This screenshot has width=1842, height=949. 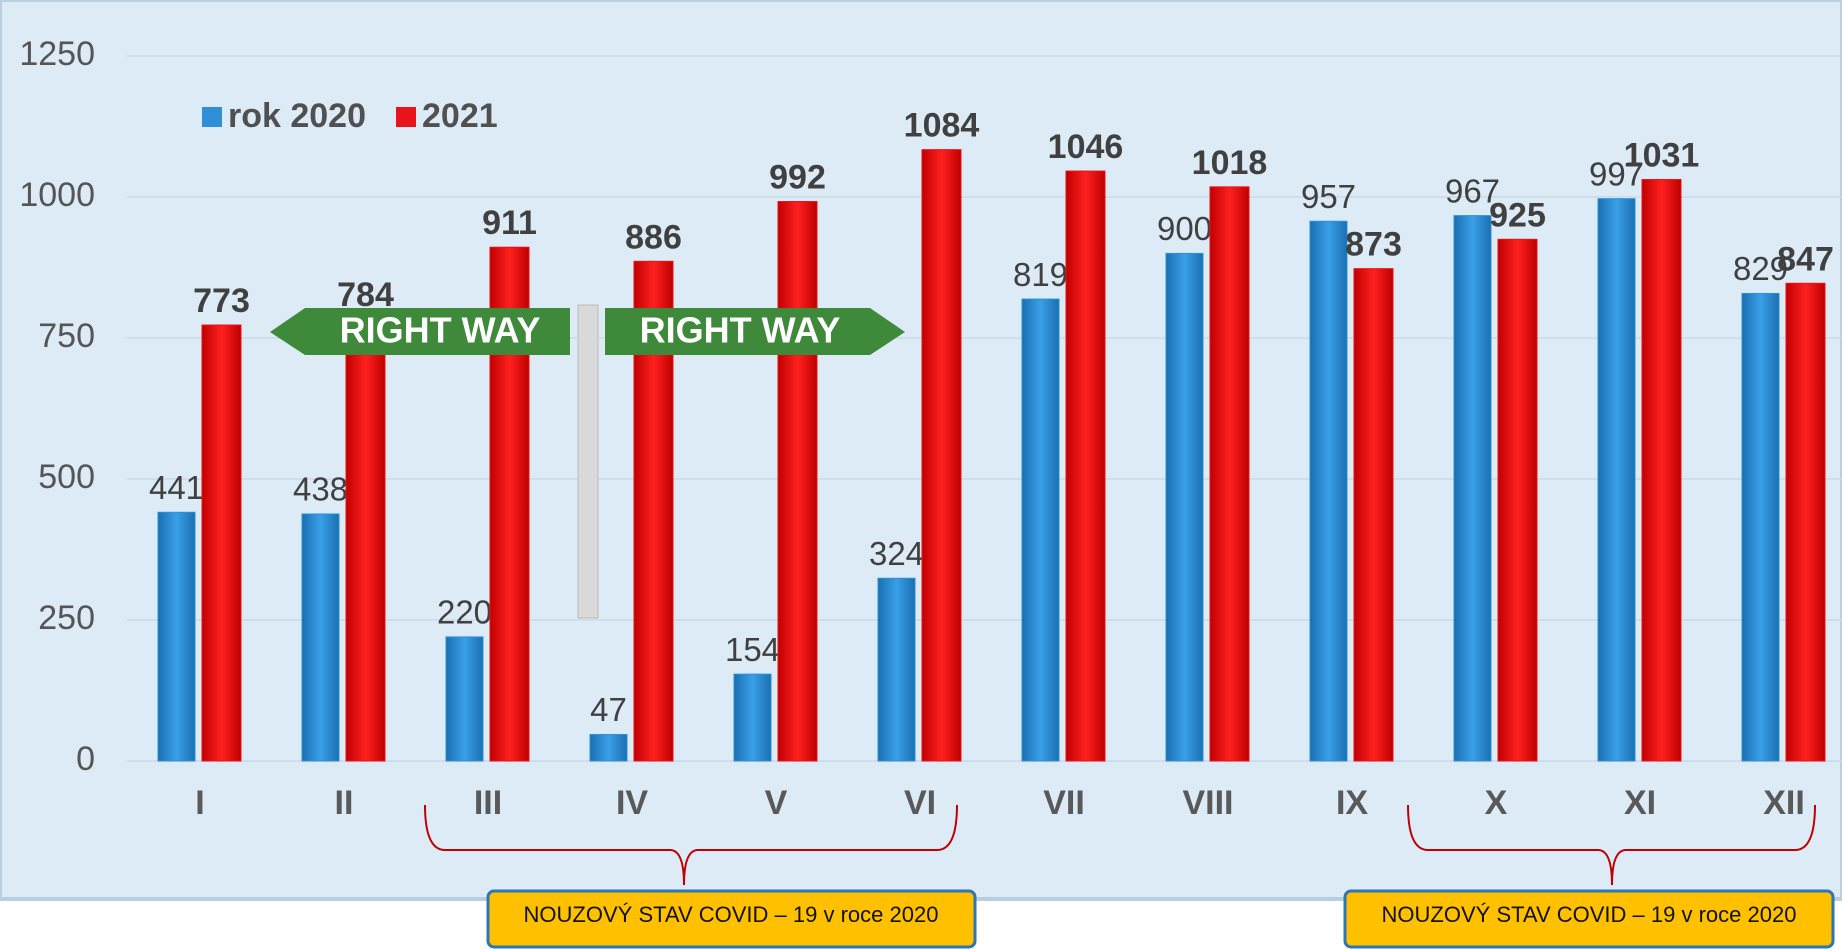 I want to click on data-label: 773, so click(x=221, y=301).